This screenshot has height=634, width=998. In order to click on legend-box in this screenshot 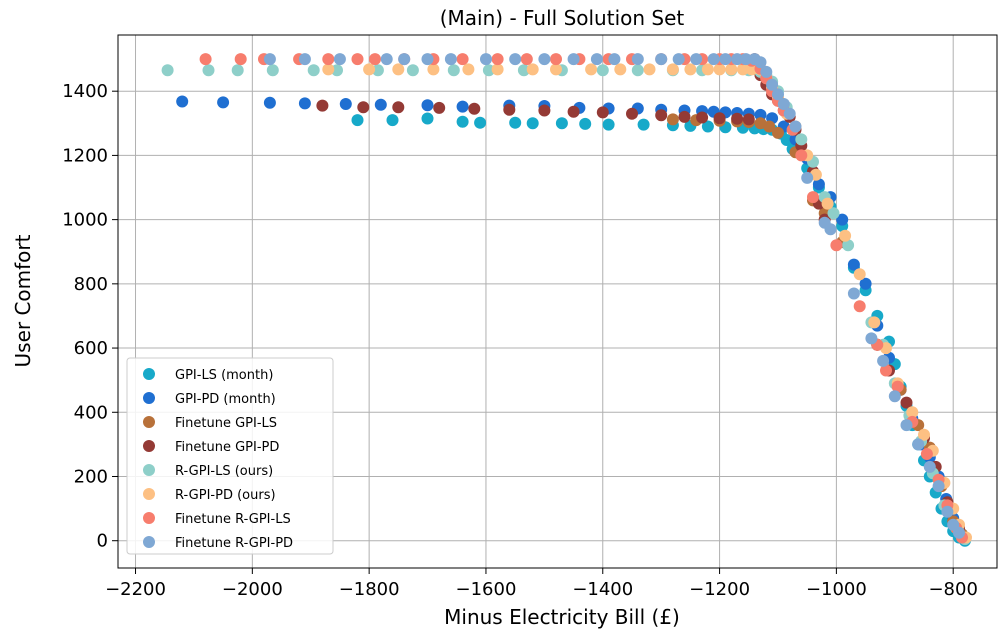, I will do `click(230, 456)`.